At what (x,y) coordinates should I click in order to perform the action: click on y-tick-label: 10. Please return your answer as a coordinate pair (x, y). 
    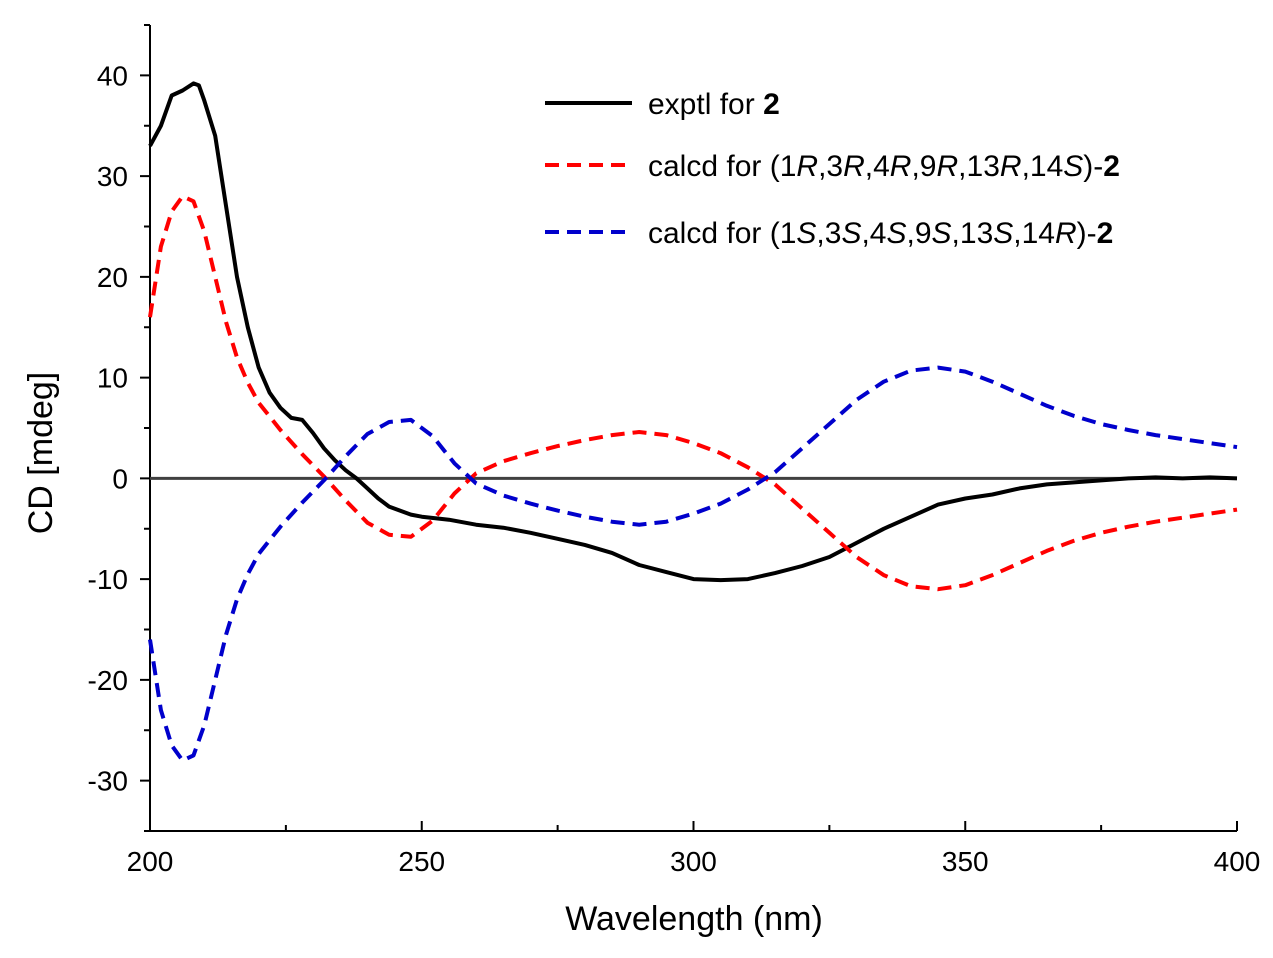
    Looking at the image, I should click on (112, 378).